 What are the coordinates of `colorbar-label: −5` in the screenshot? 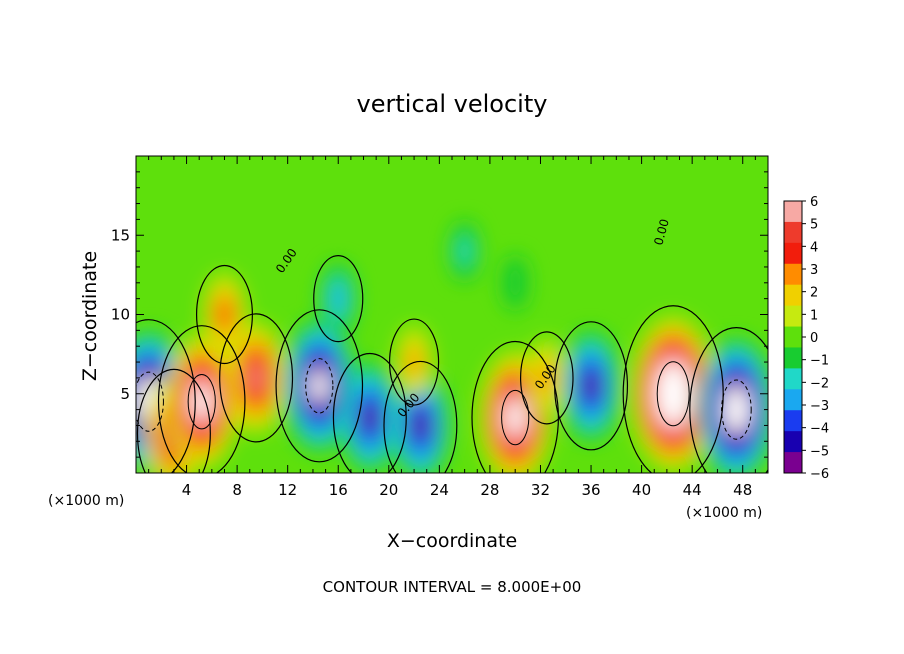 It's located at (819, 451).